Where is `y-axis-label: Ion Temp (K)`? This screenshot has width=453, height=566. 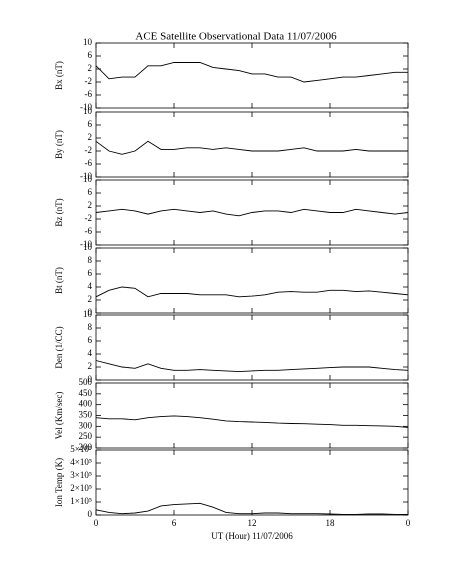
y-axis-label: Ion Temp (K) is located at coordinates (59, 482).